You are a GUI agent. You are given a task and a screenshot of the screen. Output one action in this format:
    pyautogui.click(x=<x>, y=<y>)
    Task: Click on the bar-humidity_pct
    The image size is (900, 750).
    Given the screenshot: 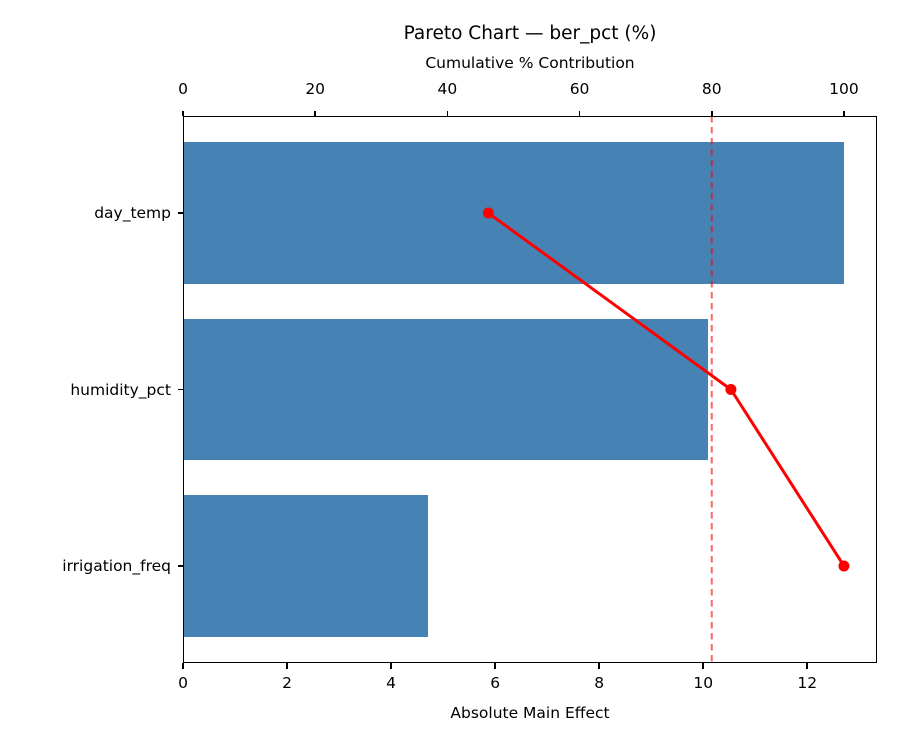 What is the action you would take?
    pyautogui.click(x=446, y=389)
    